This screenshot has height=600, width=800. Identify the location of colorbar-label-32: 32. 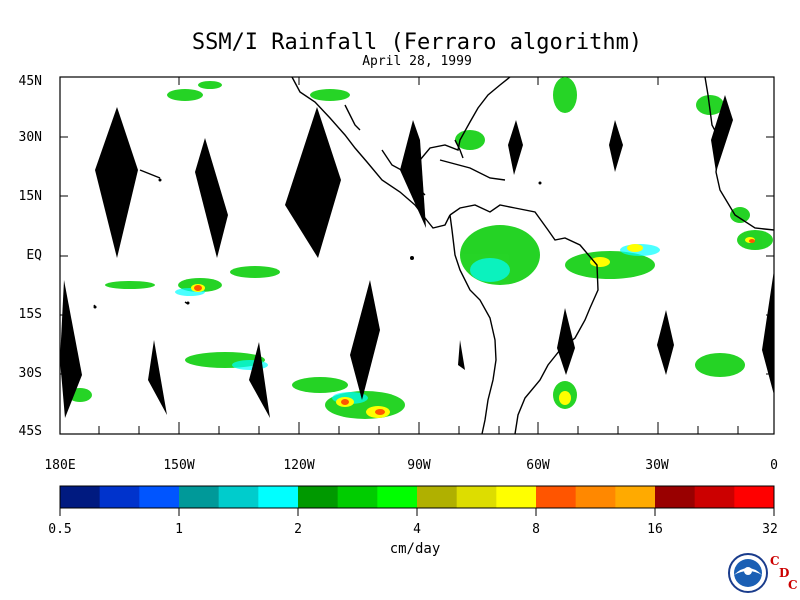
(770, 529).